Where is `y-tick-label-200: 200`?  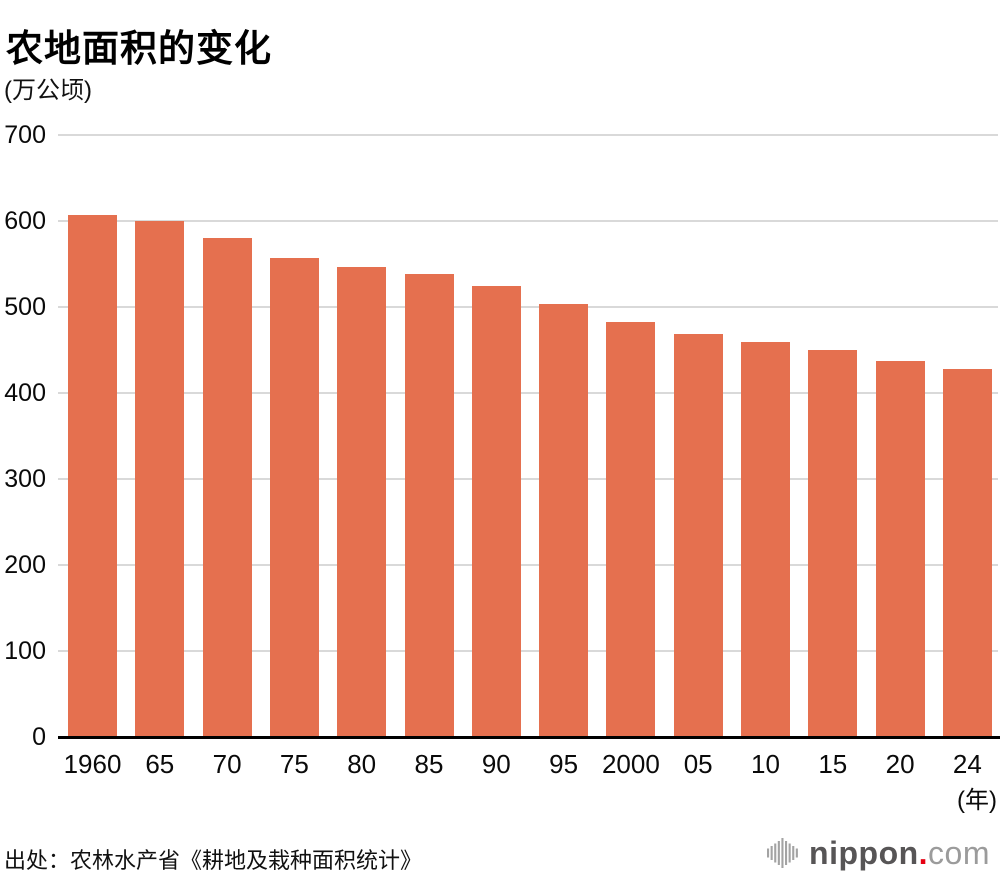
y-tick-label-200: 200 is located at coordinates (25, 565).